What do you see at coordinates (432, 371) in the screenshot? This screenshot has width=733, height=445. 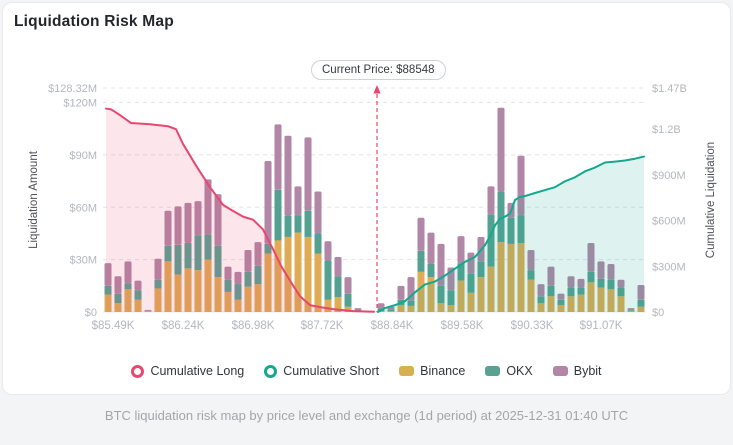 I see `legend-item-binance: Binance` at bounding box center [432, 371].